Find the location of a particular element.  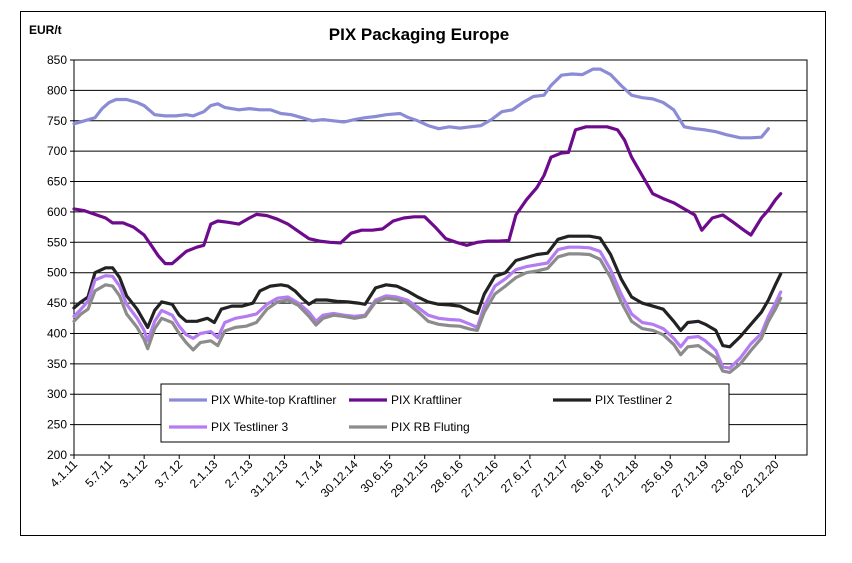

x-tick-label: 2.1.13 is located at coordinates (204, 474).